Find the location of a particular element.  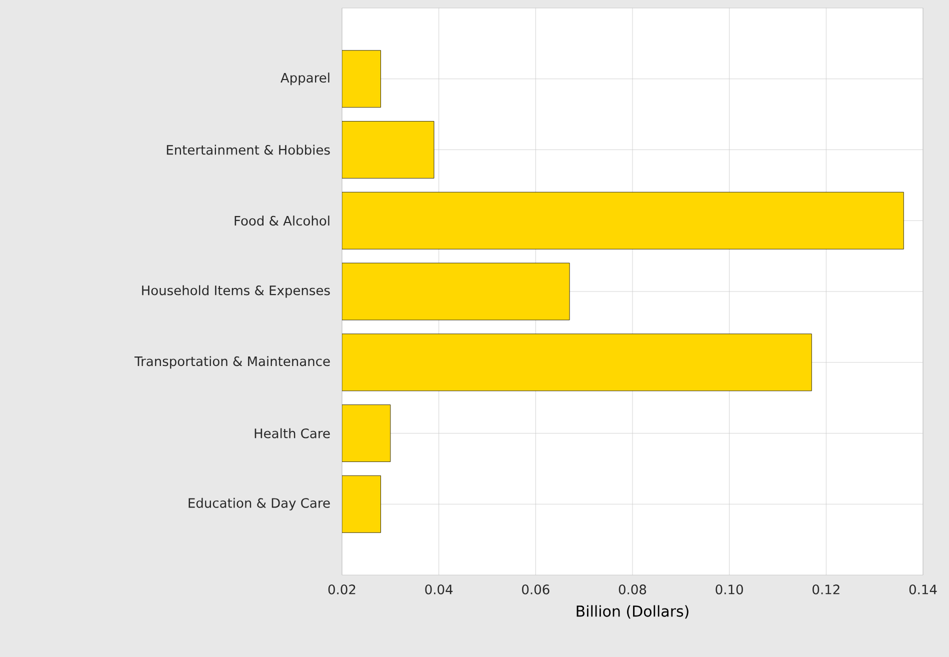

y-tick-label: Household Items & Expenses is located at coordinates (236, 291).